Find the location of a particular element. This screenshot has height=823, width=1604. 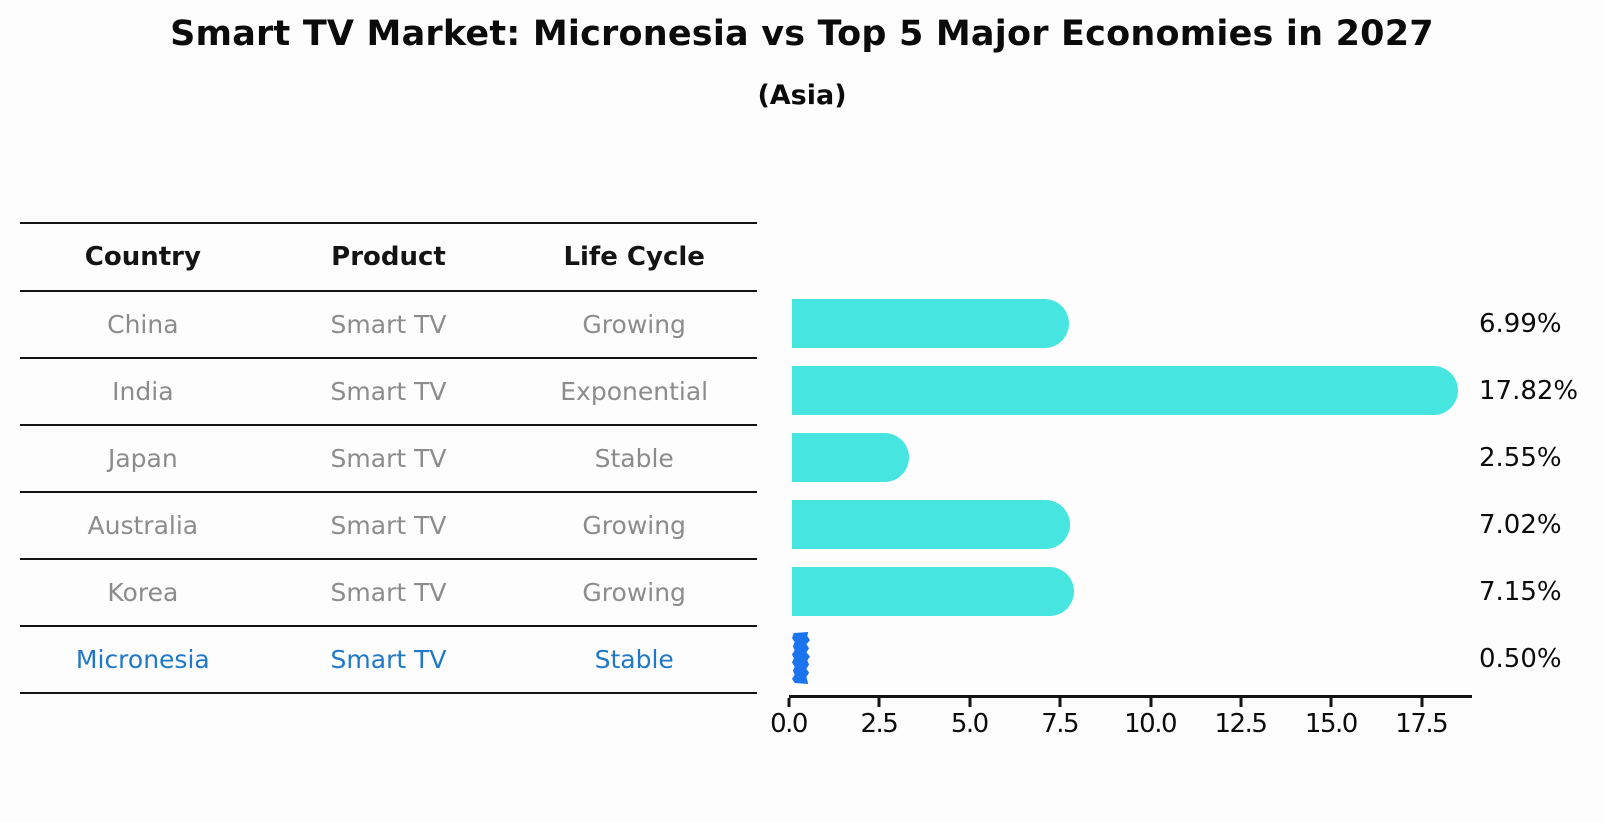

x-axis-tick: 10.0 is located at coordinates (1151, 718).